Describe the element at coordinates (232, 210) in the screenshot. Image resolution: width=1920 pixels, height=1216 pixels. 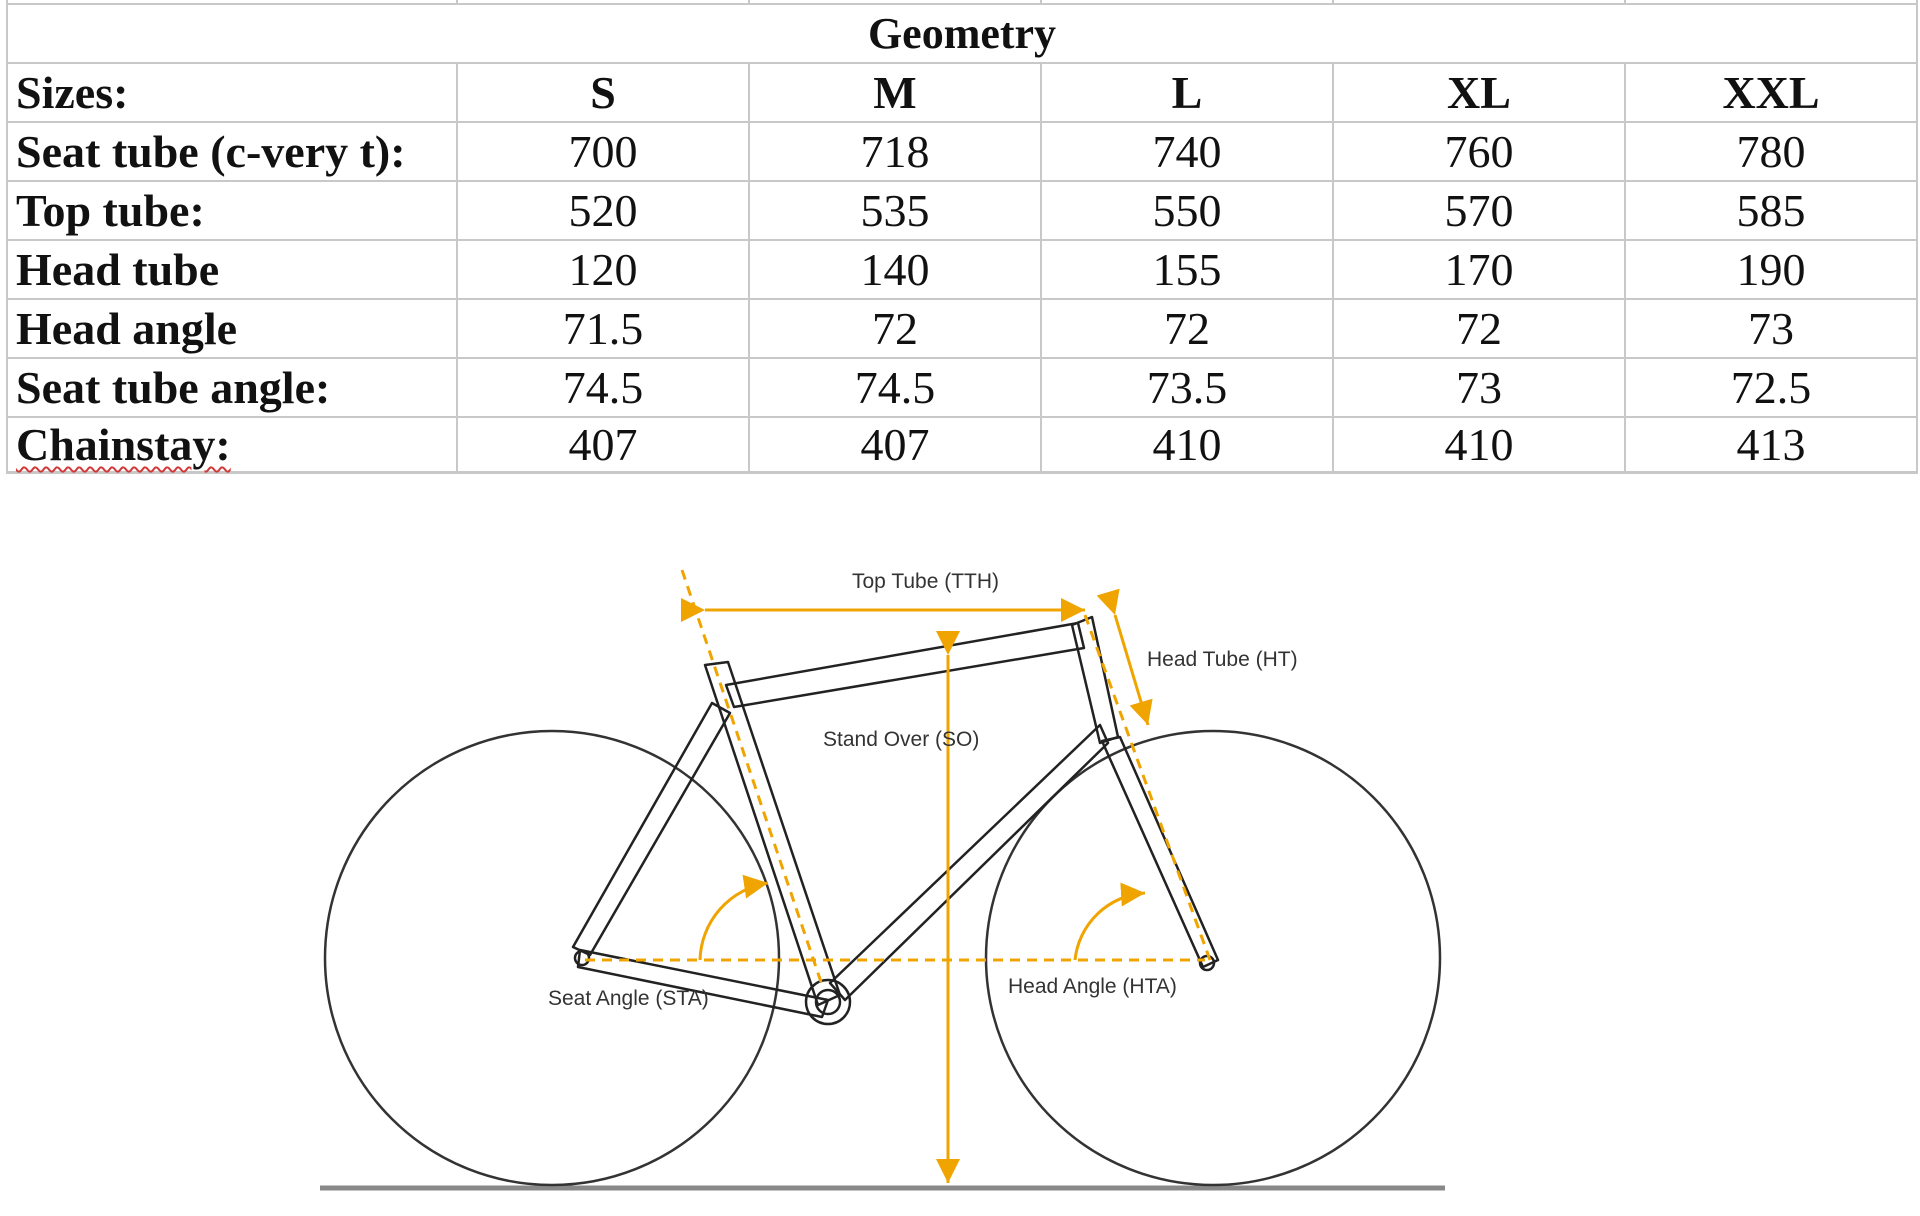
I see `row-label-top-tube: Top tube:` at that location.